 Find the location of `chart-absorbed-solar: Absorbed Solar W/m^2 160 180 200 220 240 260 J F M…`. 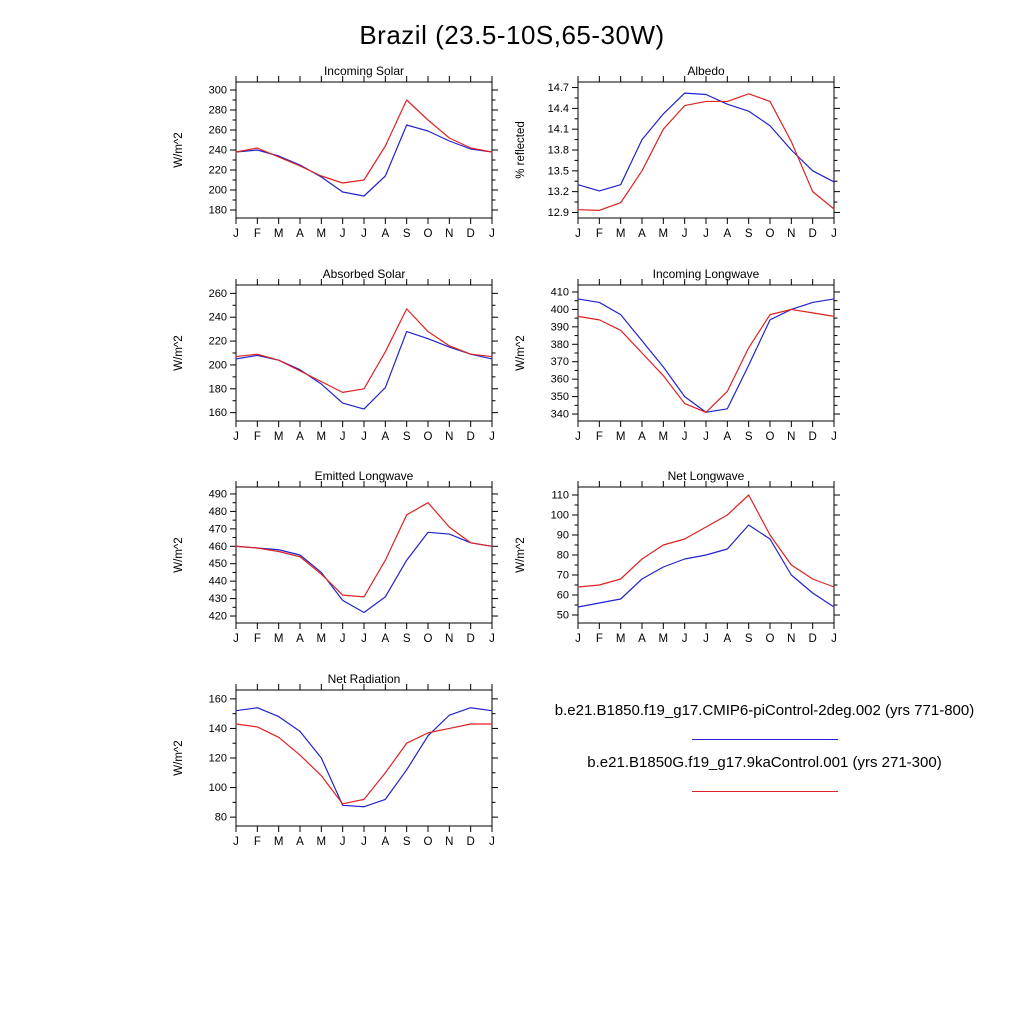

chart-absorbed-solar: Absorbed Solar W/m^2 160 180 200 220 240 260 J F M… is located at coordinates (335, 355).